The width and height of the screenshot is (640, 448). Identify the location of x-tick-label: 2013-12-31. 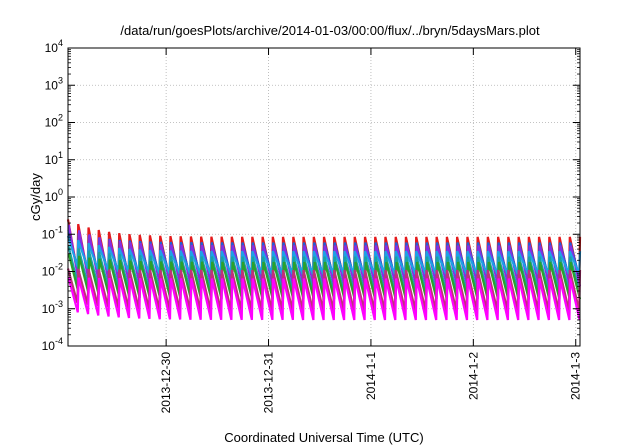
(269, 383).